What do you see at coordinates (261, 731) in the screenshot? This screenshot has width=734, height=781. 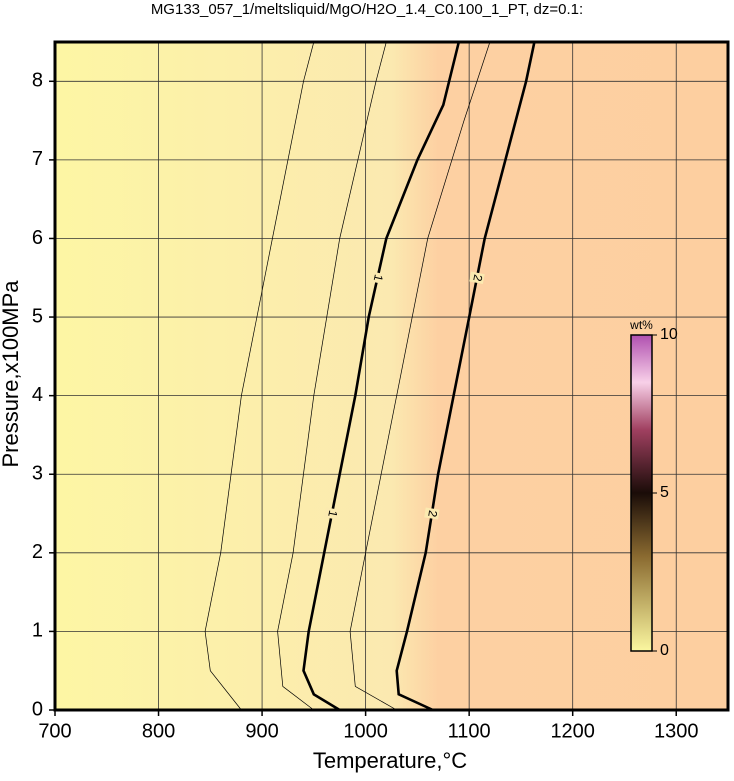 I see `x-tick-label: 900` at bounding box center [261, 731].